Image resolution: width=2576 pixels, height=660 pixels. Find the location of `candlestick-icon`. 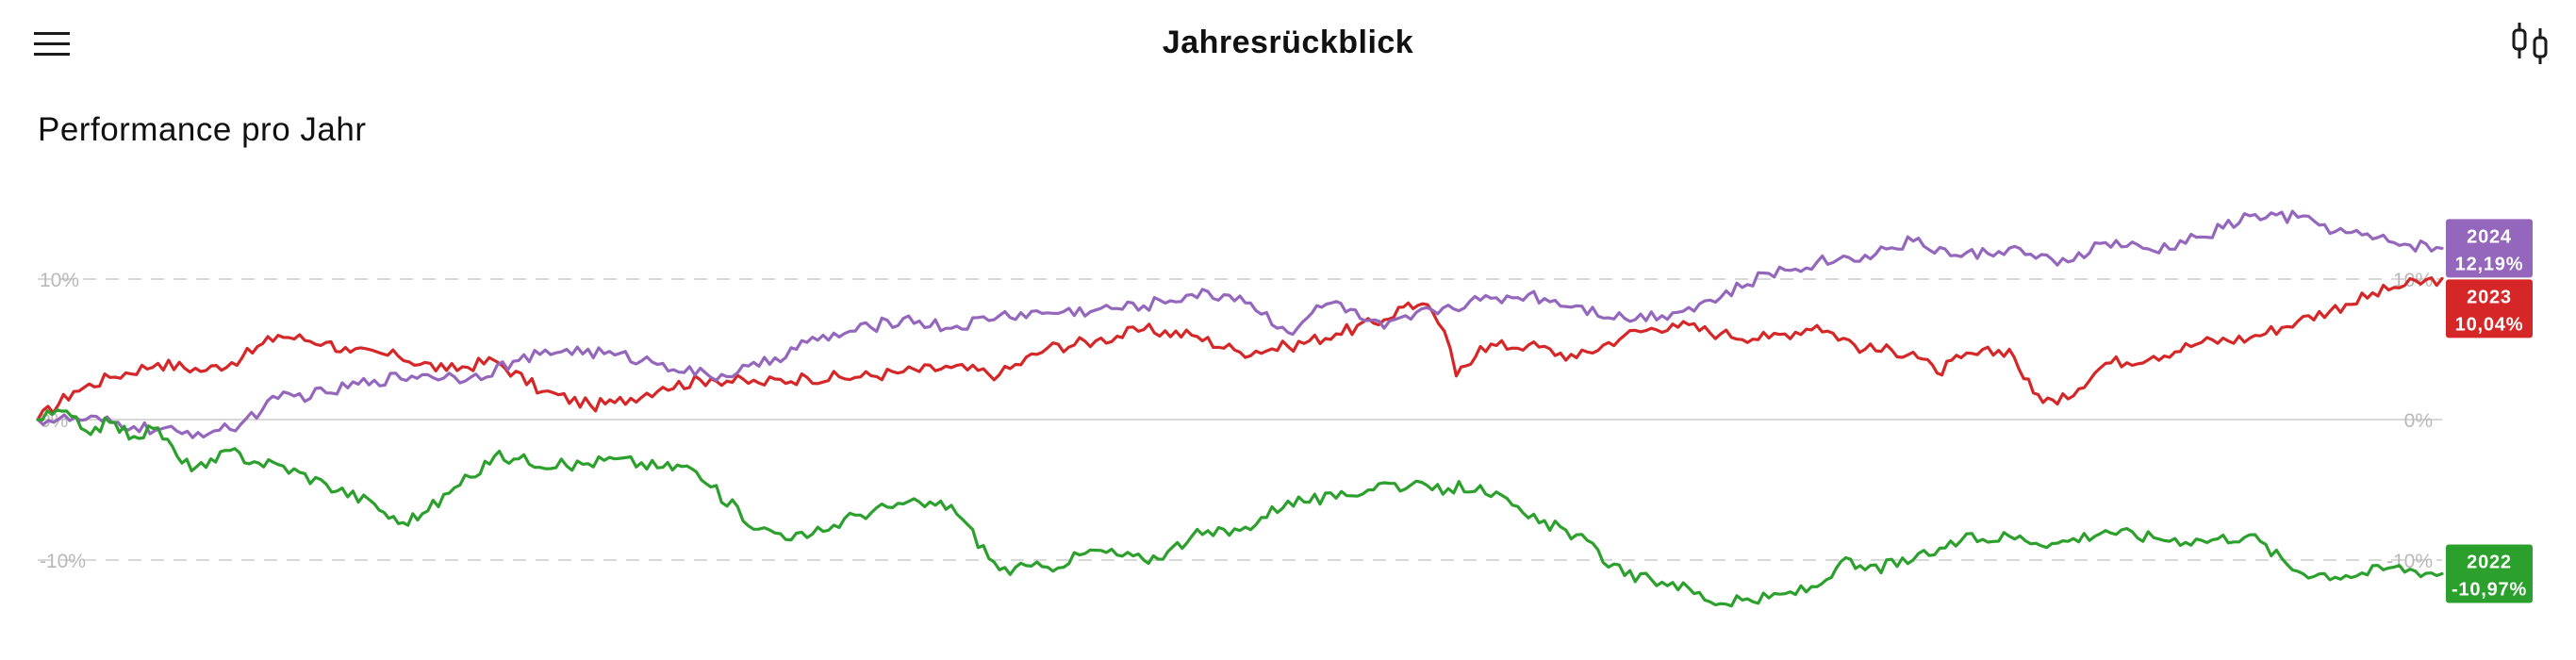

candlestick-icon is located at coordinates (2529, 43).